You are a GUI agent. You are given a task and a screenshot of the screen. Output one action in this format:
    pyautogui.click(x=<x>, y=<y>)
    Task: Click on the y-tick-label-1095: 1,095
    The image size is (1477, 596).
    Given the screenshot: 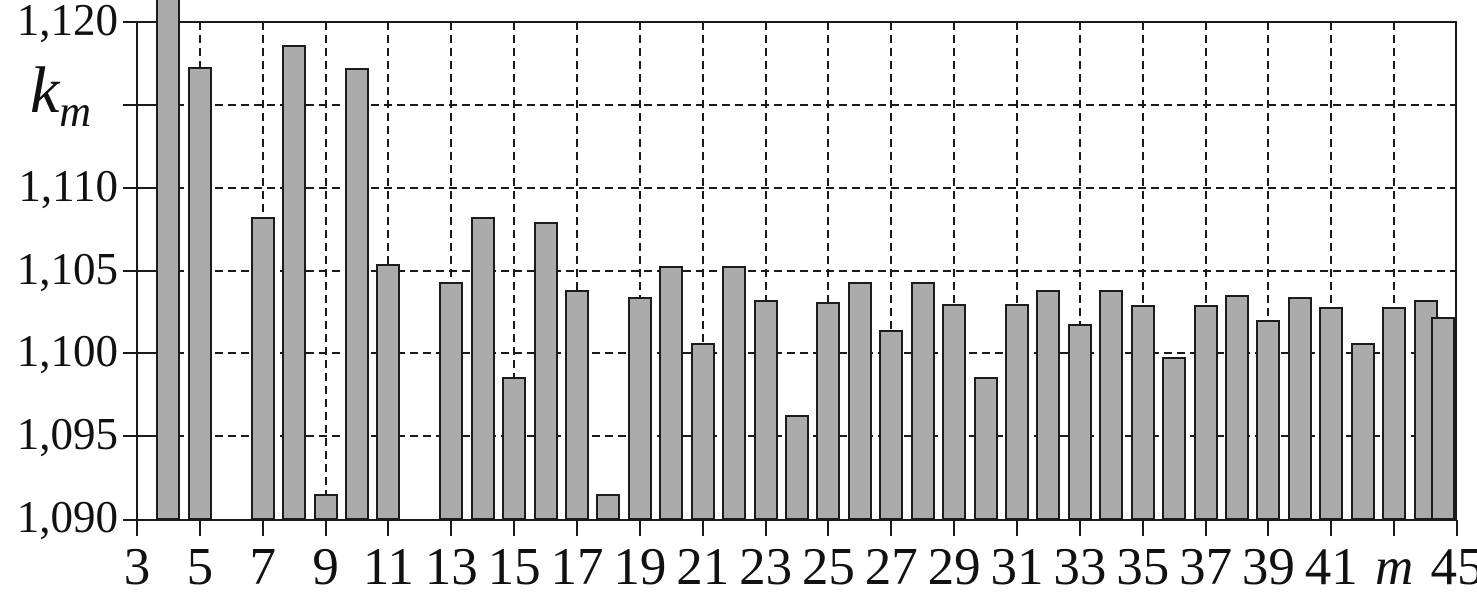 What is the action you would take?
    pyautogui.click(x=67, y=434)
    